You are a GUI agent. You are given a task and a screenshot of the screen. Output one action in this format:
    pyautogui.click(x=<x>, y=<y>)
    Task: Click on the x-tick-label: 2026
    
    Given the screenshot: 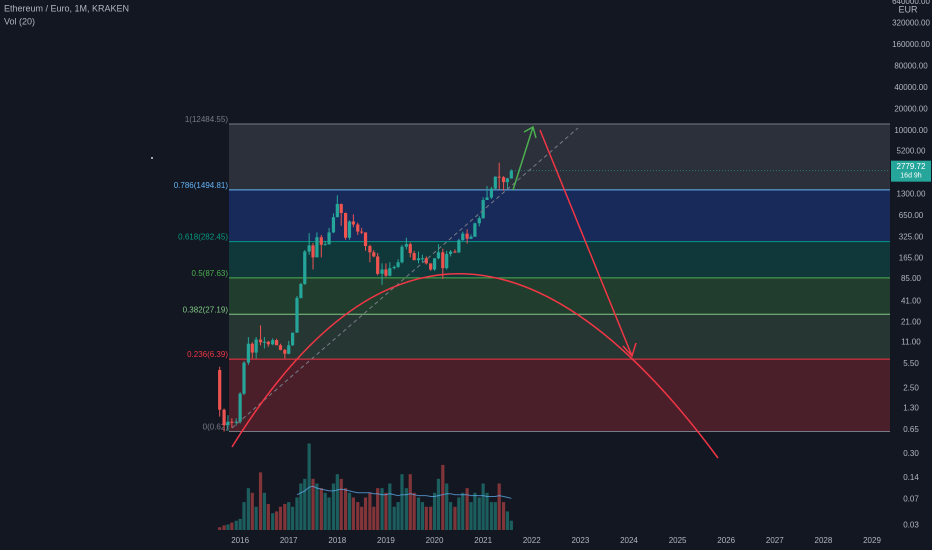 What is the action you would take?
    pyautogui.click(x=726, y=540)
    